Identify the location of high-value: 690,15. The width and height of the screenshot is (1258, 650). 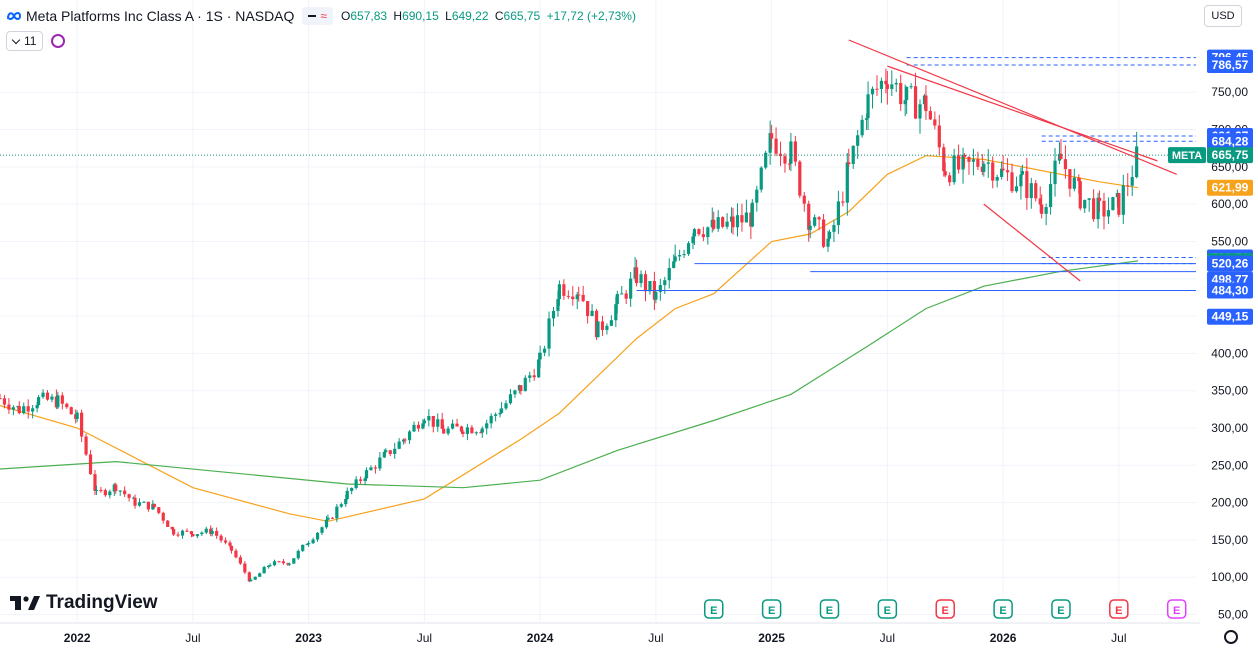
(420, 16).